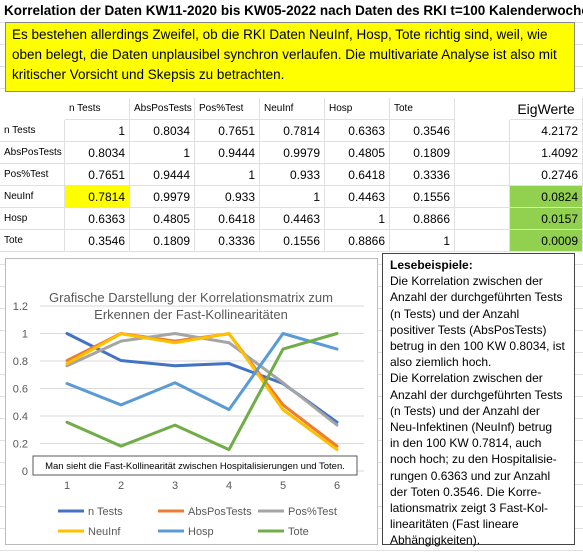 Image resolution: width=583 pixels, height=555 pixels. Describe the element at coordinates (312, 512) in the screenshot. I see `legend-label: Pos%Test` at that location.